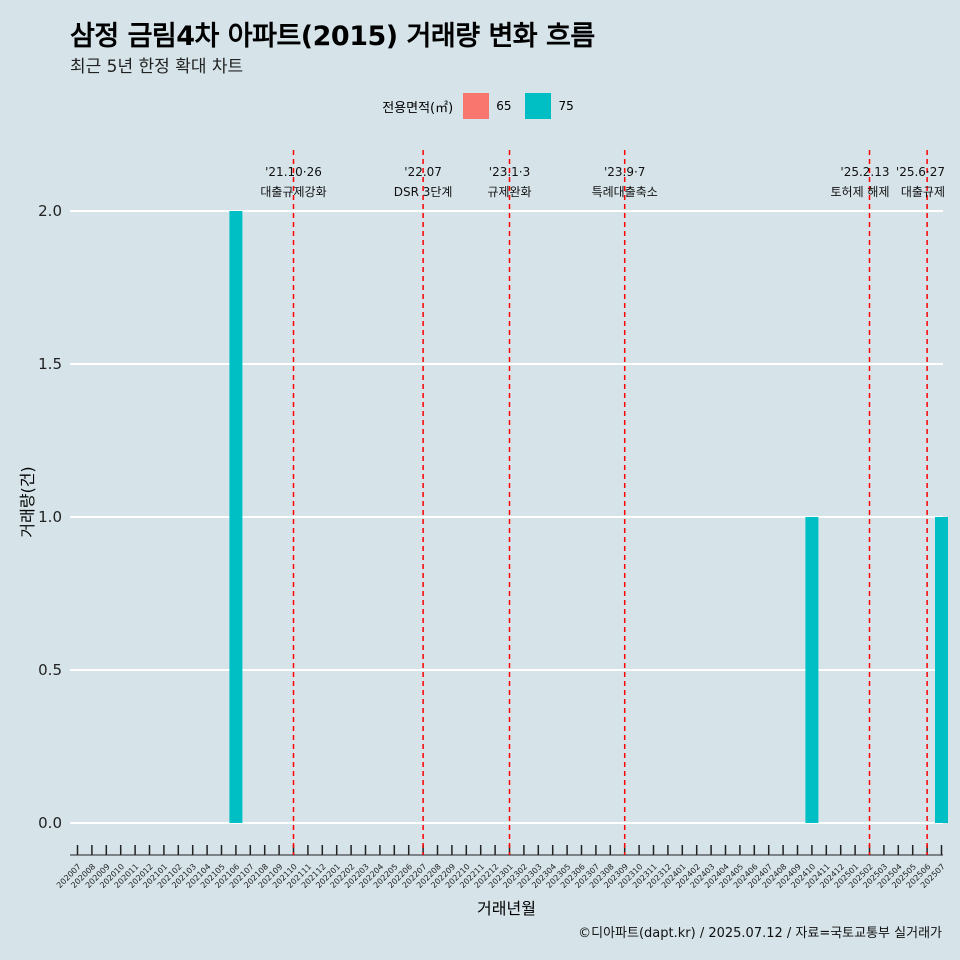  I want to click on event-date-label: '23.9·7, so click(624, 172).